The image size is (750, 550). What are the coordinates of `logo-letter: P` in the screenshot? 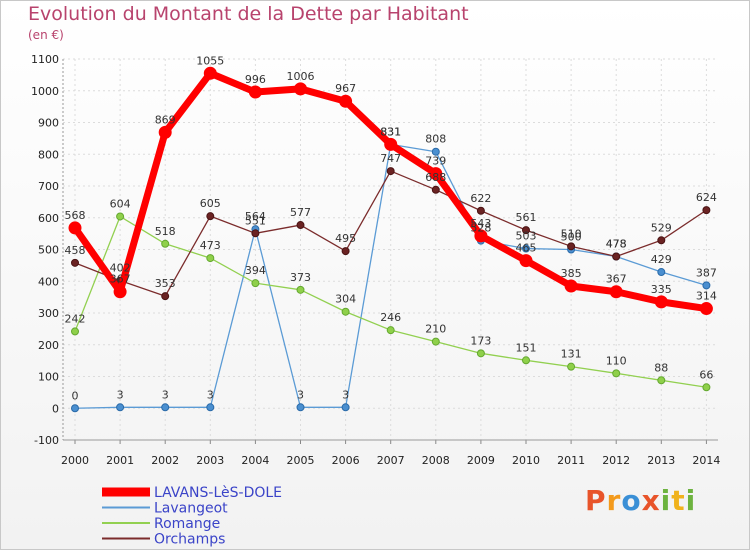 It's located at (596, 500).